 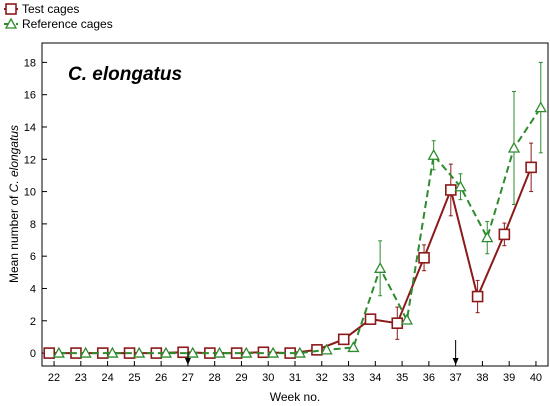 What do you see at coordinates (14, 237) in the screenshot?
I see `y-axis-label-part1: Mean number of` at bounding box center [14, 237].